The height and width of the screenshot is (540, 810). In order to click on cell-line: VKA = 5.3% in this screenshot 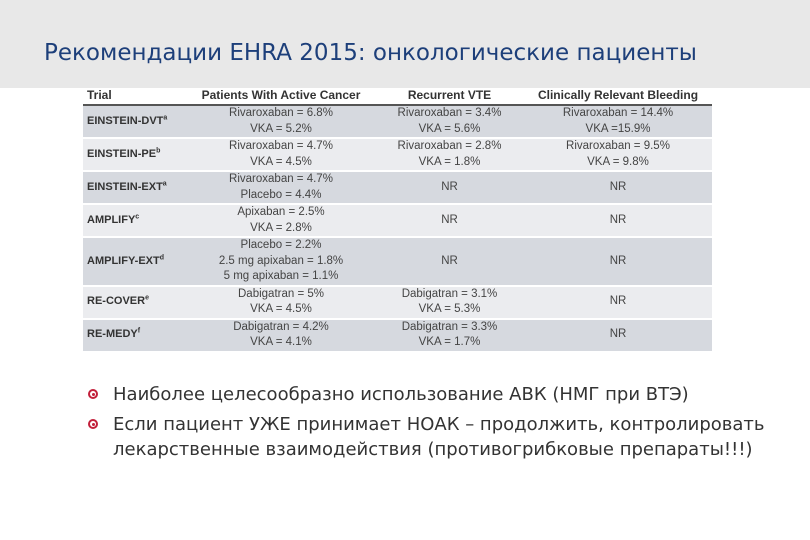, I will do `click(449, 309)`.